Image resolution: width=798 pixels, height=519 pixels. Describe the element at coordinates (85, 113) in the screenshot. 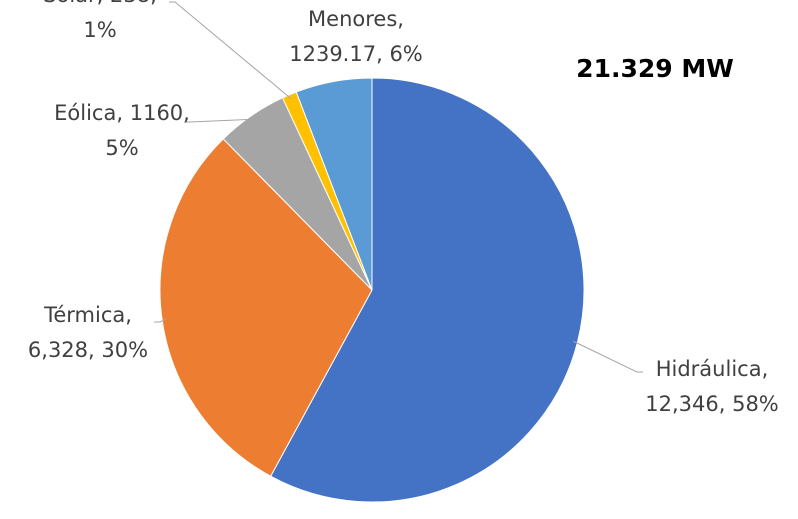

I see `category-name: Eólica` at that location.